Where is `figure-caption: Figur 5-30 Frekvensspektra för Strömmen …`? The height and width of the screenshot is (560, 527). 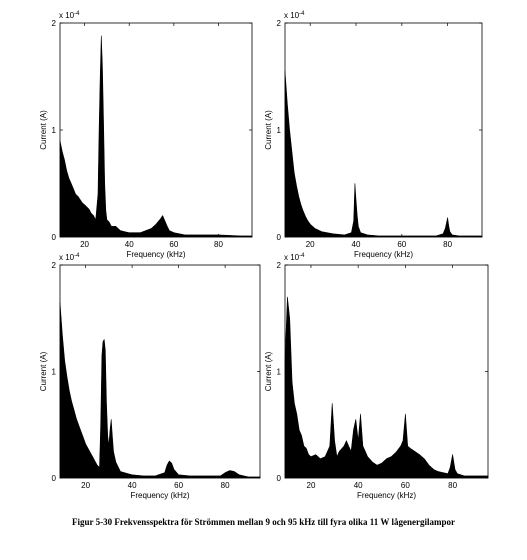
figure-caption: Figur 5-30 Frekvensspektra för Strömmen … is located at coordinates (263, 522).